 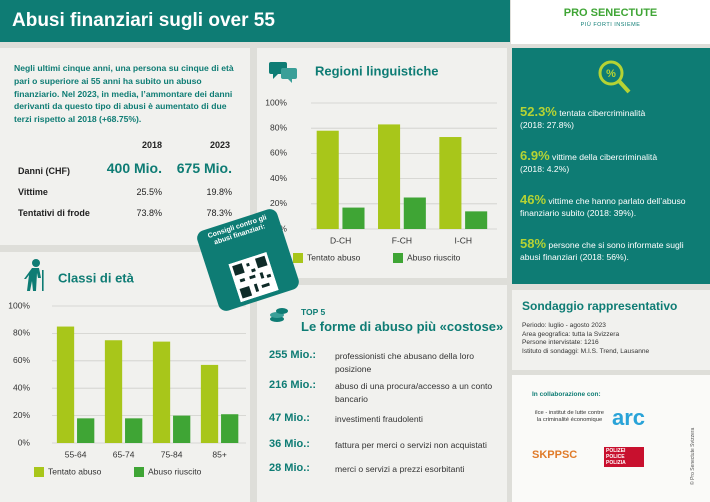 I want to click on x-tick-label: 65-74, so click(x=124, y=454).